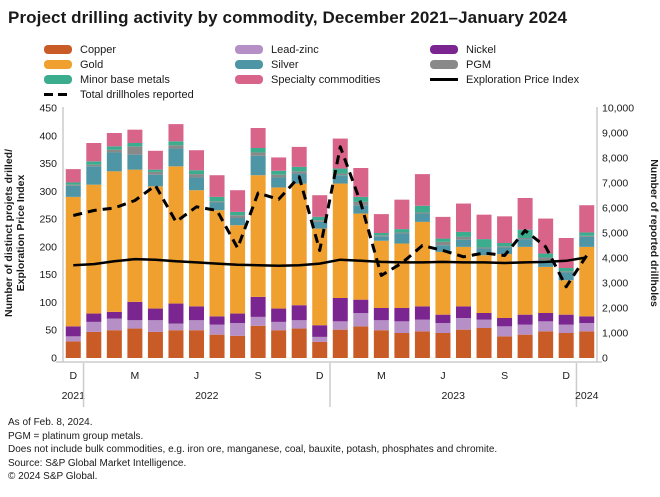 This screenshot has height=497, width=660. Describe the element at coordinates (479, 64) in the screenshot. I see `legend-label-pgm: PGM` at that location.